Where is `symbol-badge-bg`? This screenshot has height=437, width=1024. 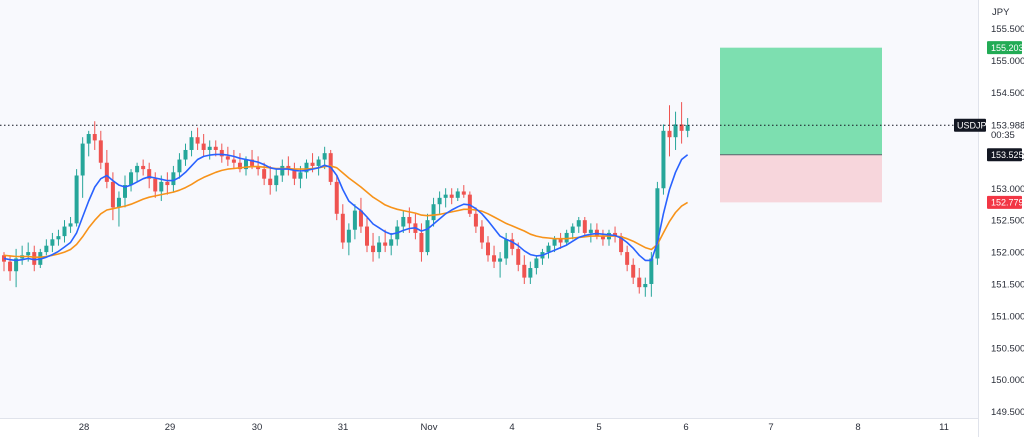
symbol-badge-bg is located at coordinates (970, 125).